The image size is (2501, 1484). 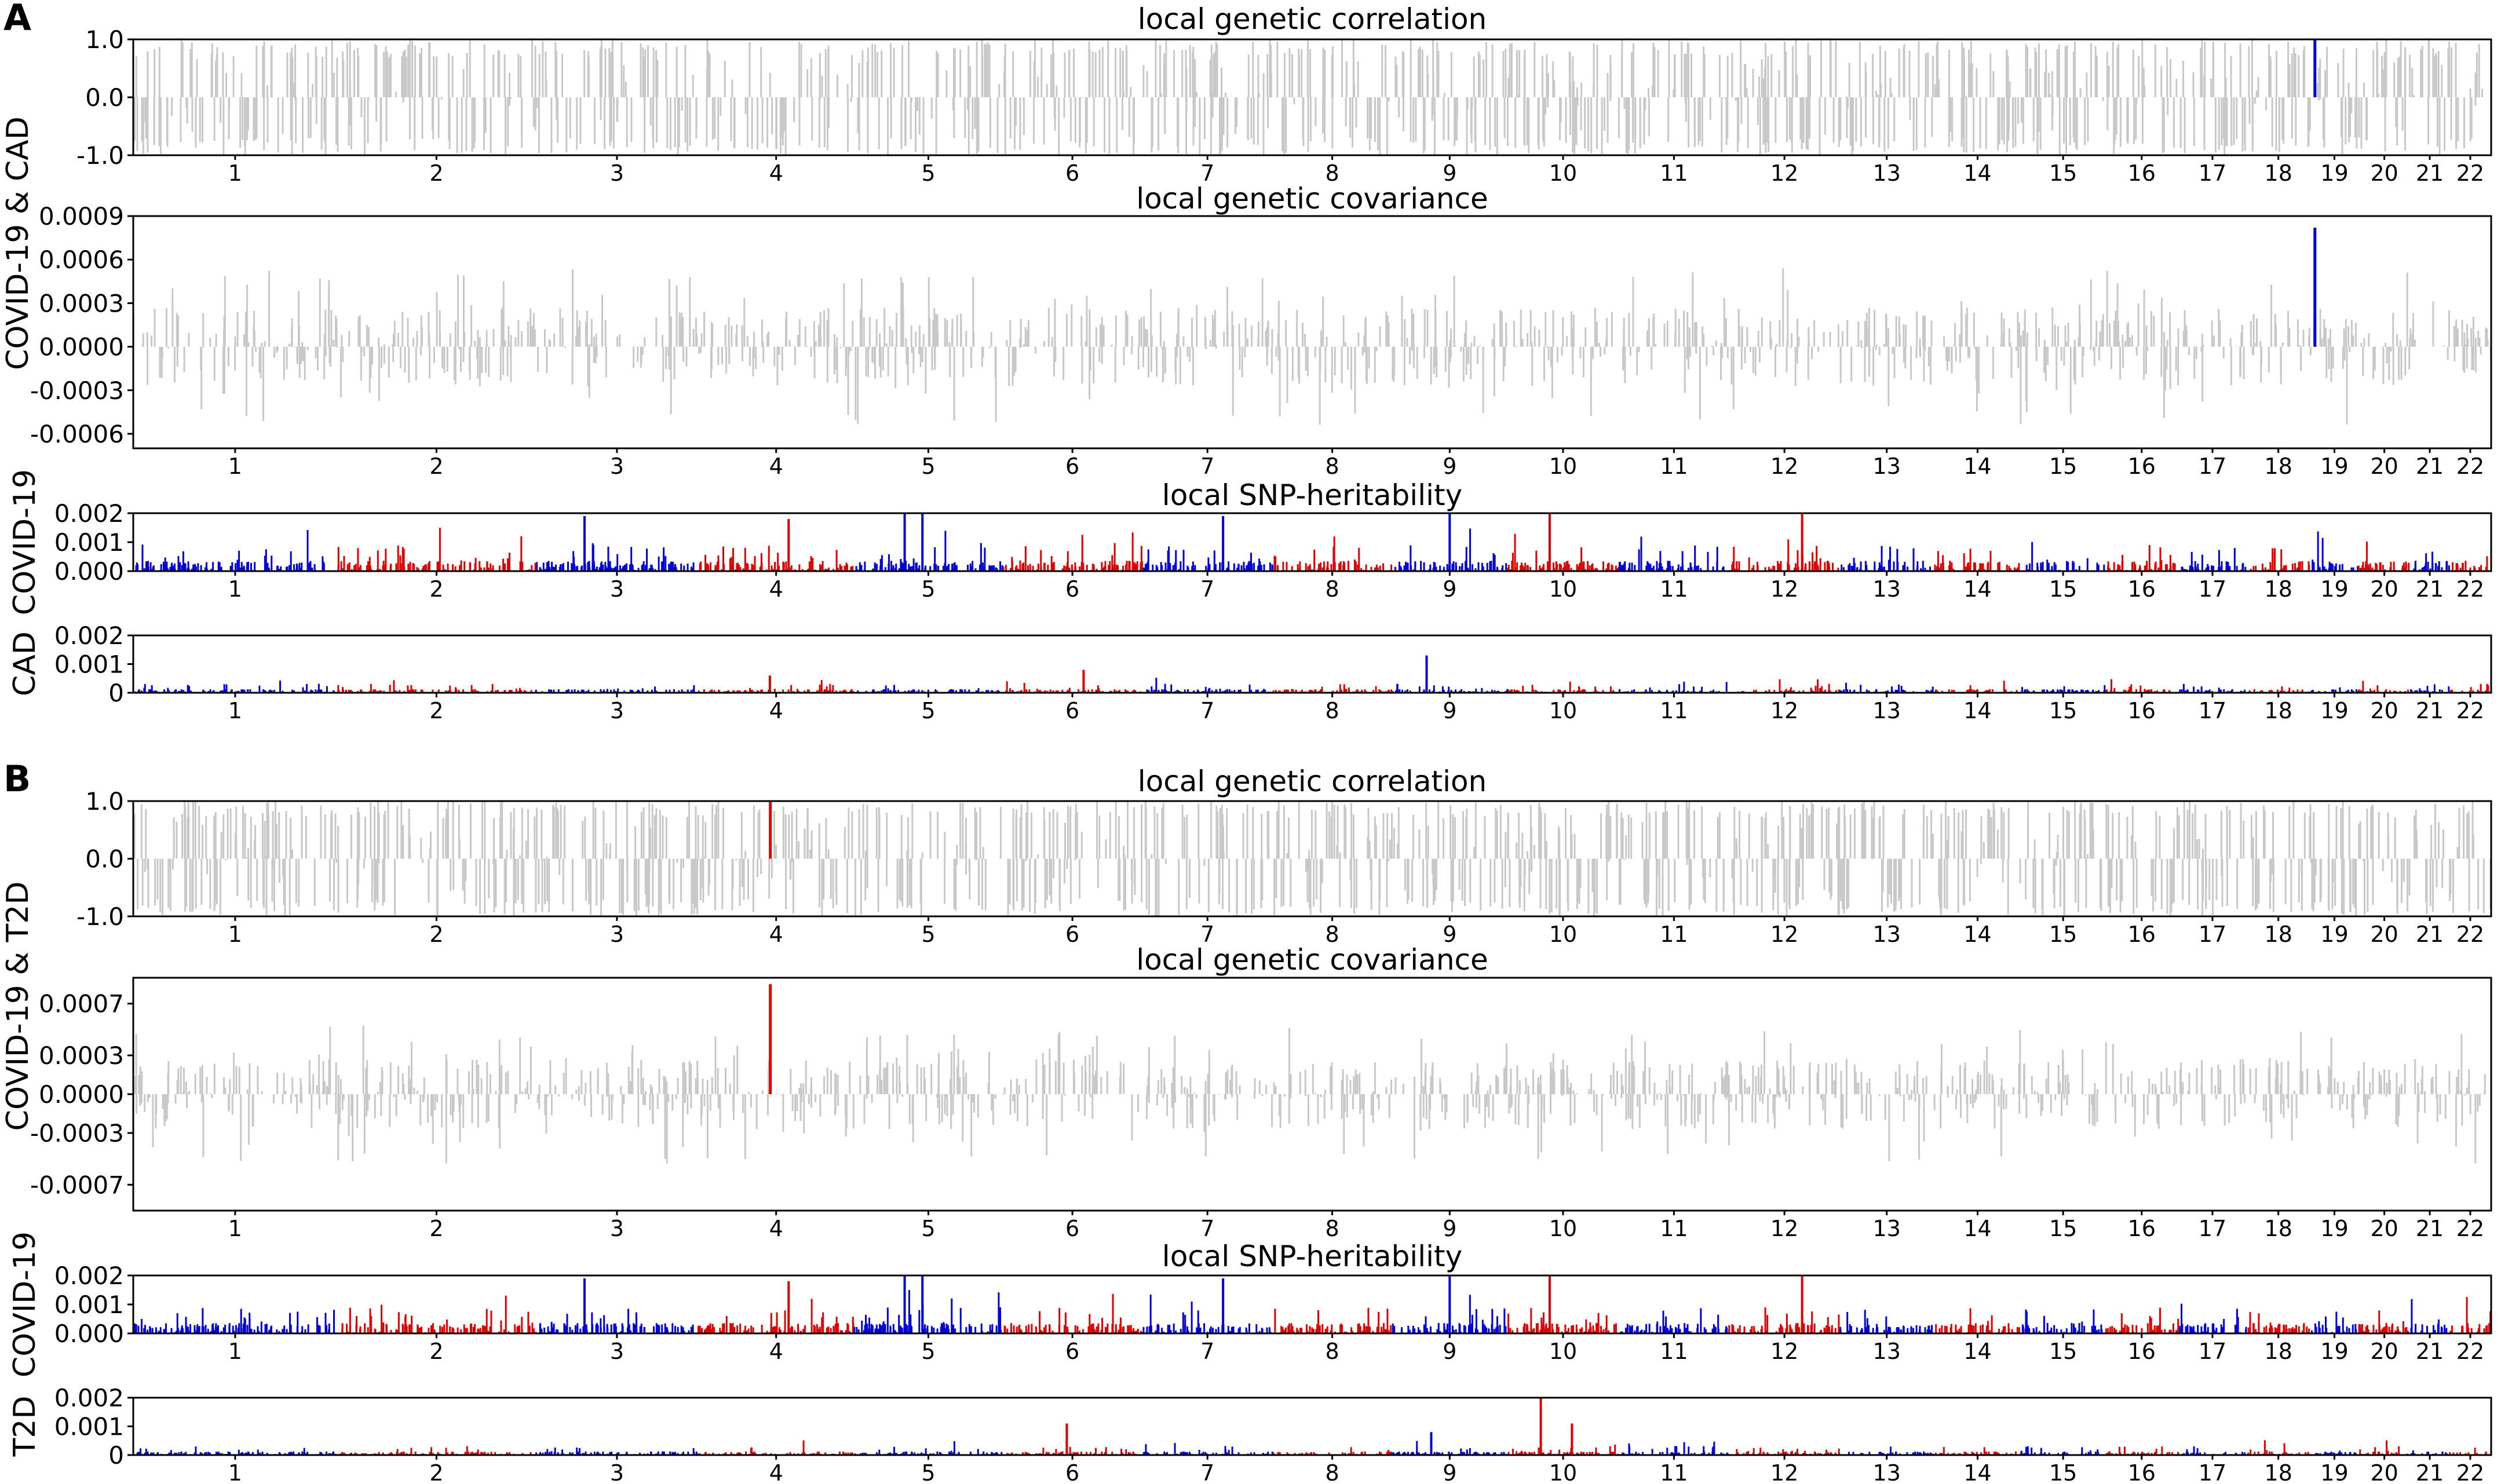 What do you see at coordinates (77, 391) in the screenshot?
I see `y-tick-label: -0.0003` at bounding box center [77, 391].